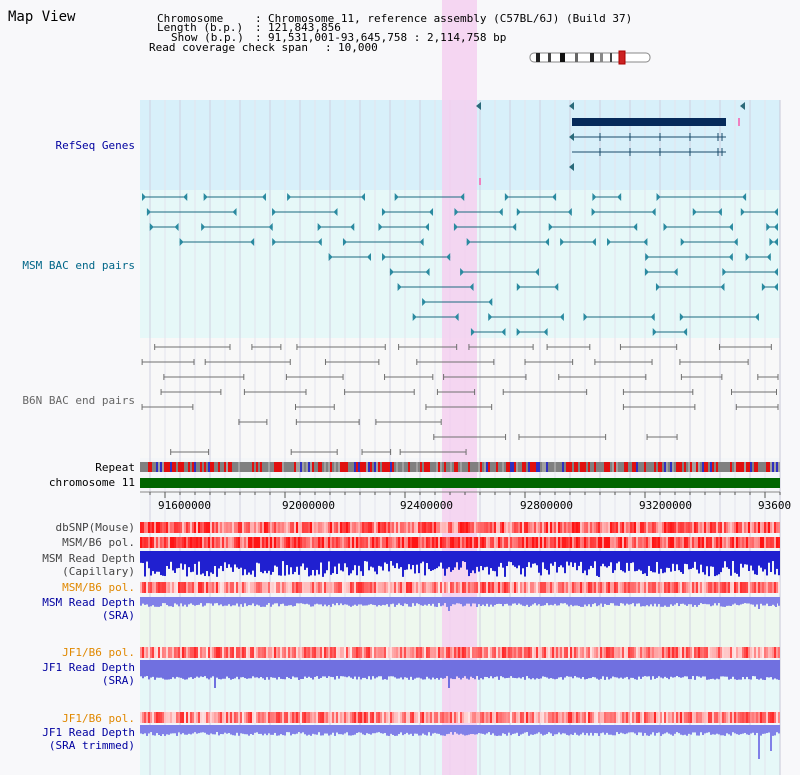 This screenshot has width=800, height=775. Describe the element at coordinates (98, 587) in the screenshot. I see `msm-b6-pol-sra-label: MSM/B6 pol.` at that location.